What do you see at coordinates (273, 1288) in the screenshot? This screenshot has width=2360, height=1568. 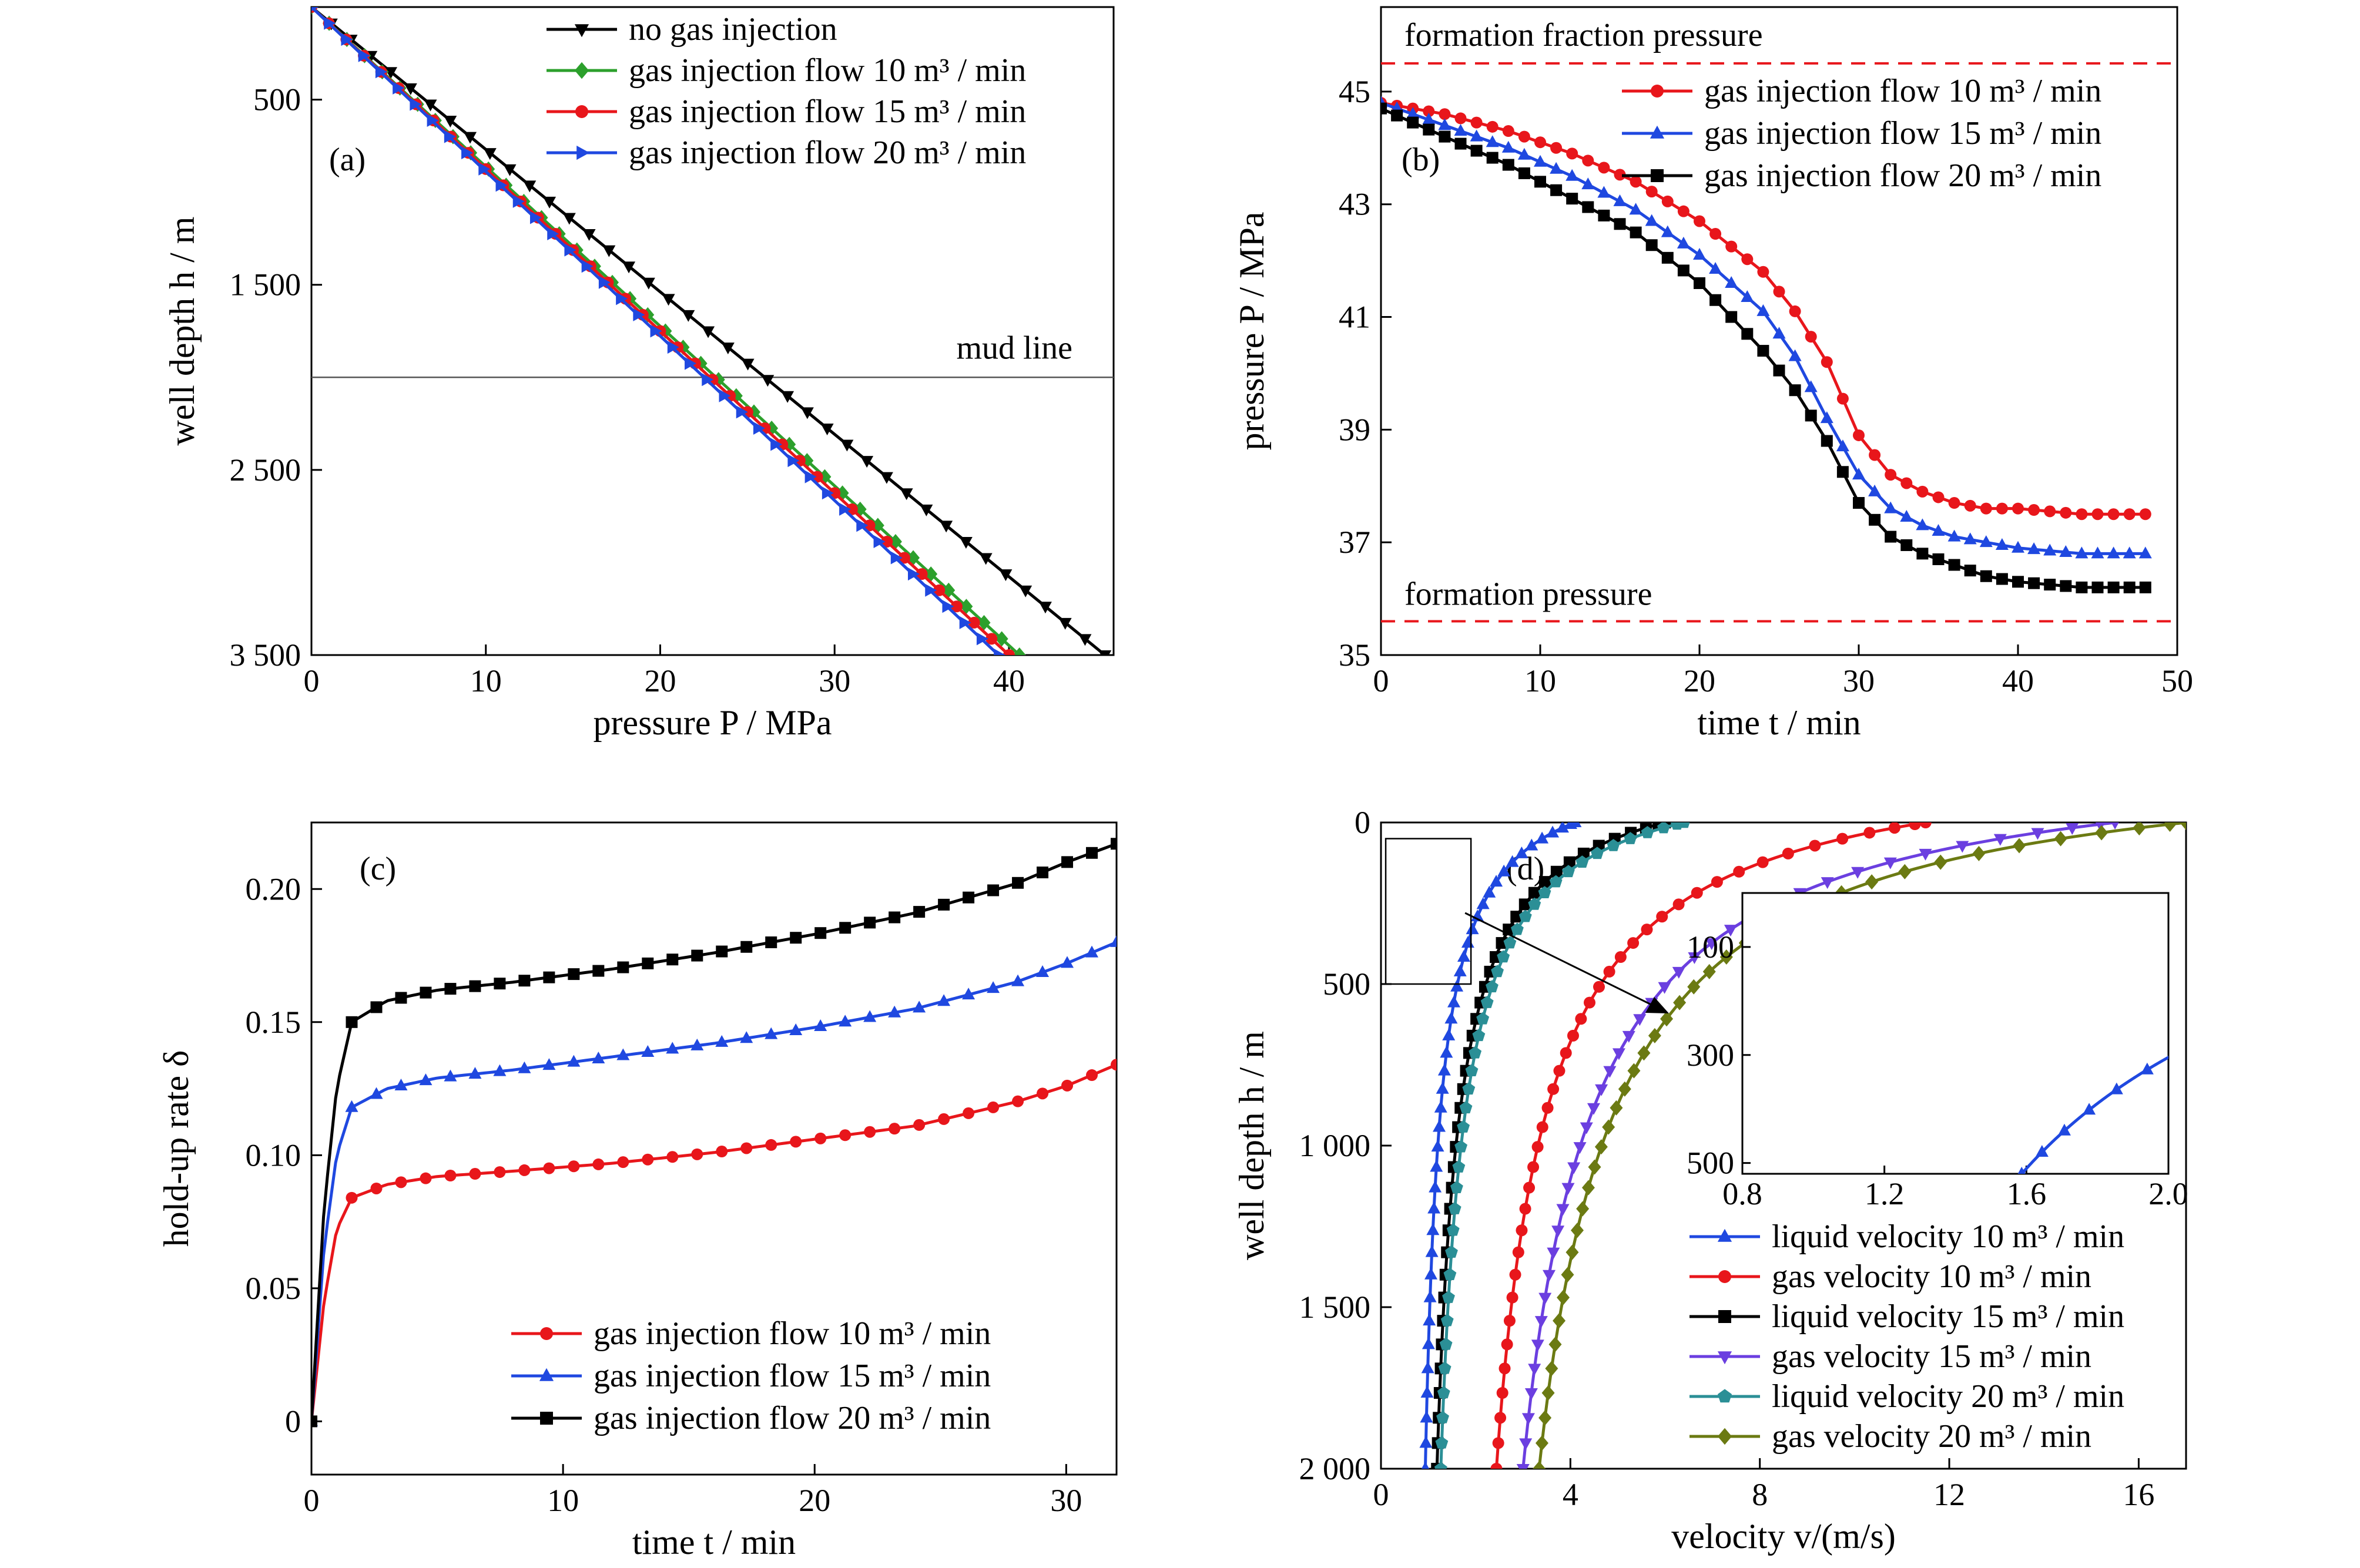 I see `y-tick-label: 0.05` at bounding box center [273, 1288].